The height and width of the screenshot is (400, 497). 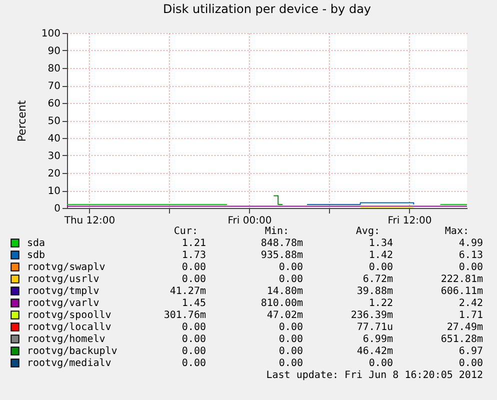 What do you see at coordinates (380, 303) in the screenshot?
I see `text: 1.22` at bounding box center [380, 303].